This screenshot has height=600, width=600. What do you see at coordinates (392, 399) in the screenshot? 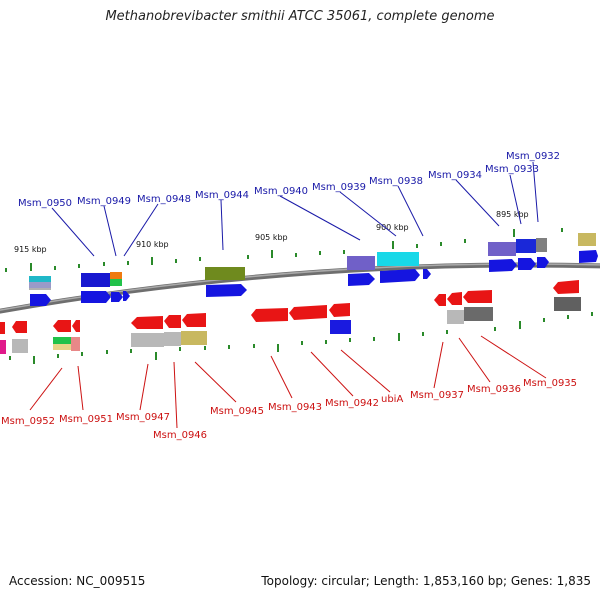
I see `gene-label: ubiA` at bounding box center [392, 399].